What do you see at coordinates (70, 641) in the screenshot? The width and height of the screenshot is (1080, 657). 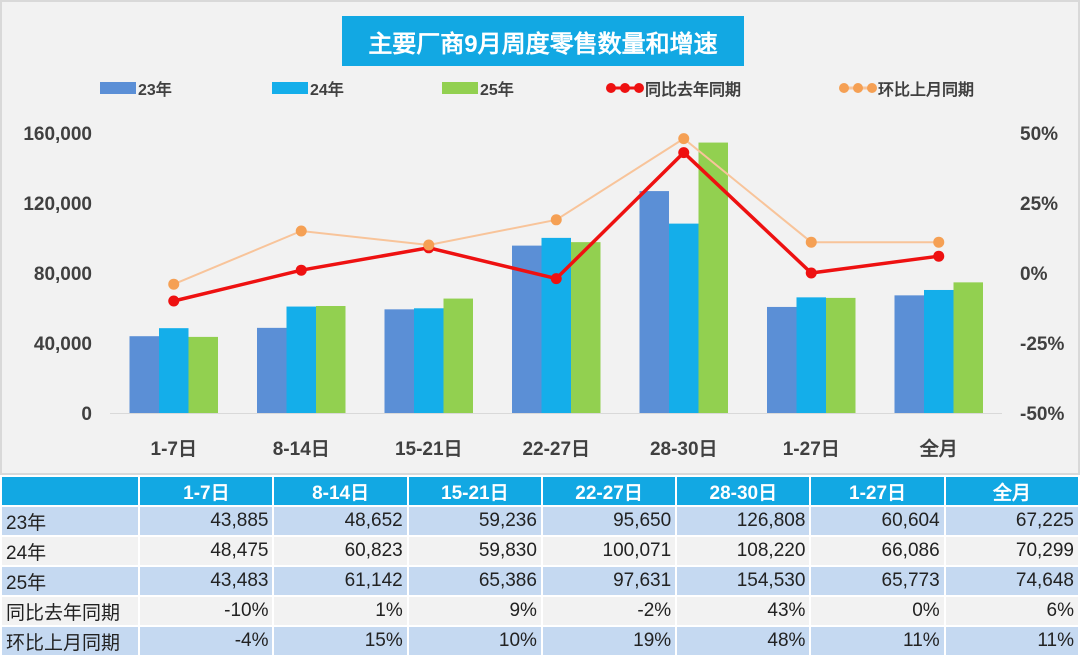 I see `row-label: 环比上月同期` at bounding box center [70, 641].